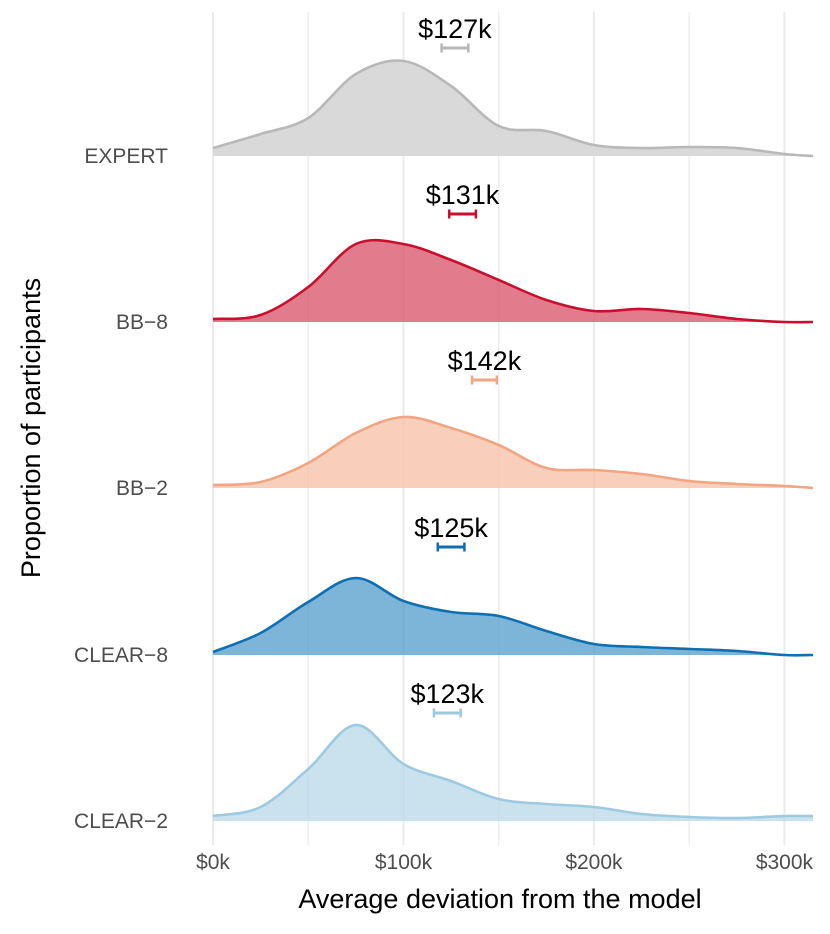 The image size is (830, 934). I want to click on y-tick-label-expert: EXPERT, so click(126, 156).